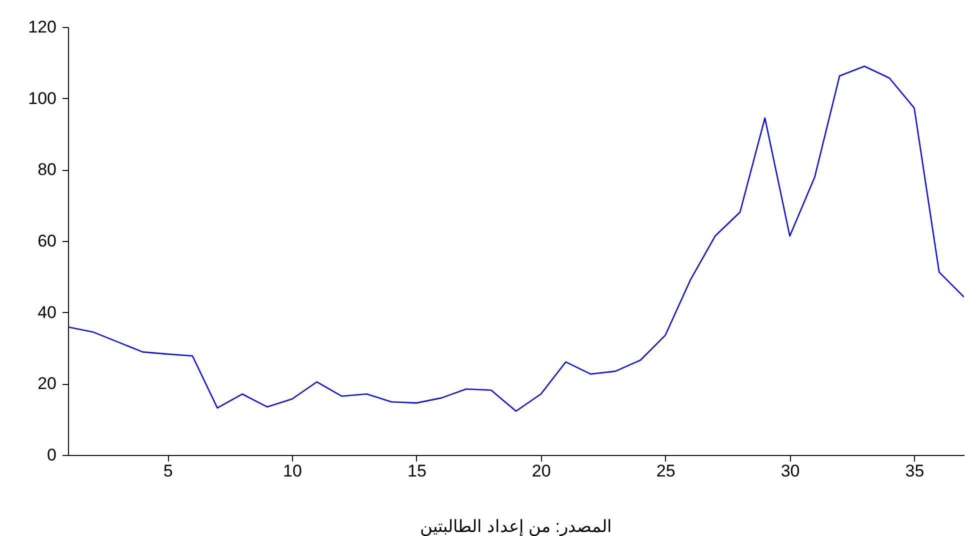  What do you see at coordinates (47, 384) in the screenshot?
I see `y-tick-label: 20` at bounding box center [47, 384].